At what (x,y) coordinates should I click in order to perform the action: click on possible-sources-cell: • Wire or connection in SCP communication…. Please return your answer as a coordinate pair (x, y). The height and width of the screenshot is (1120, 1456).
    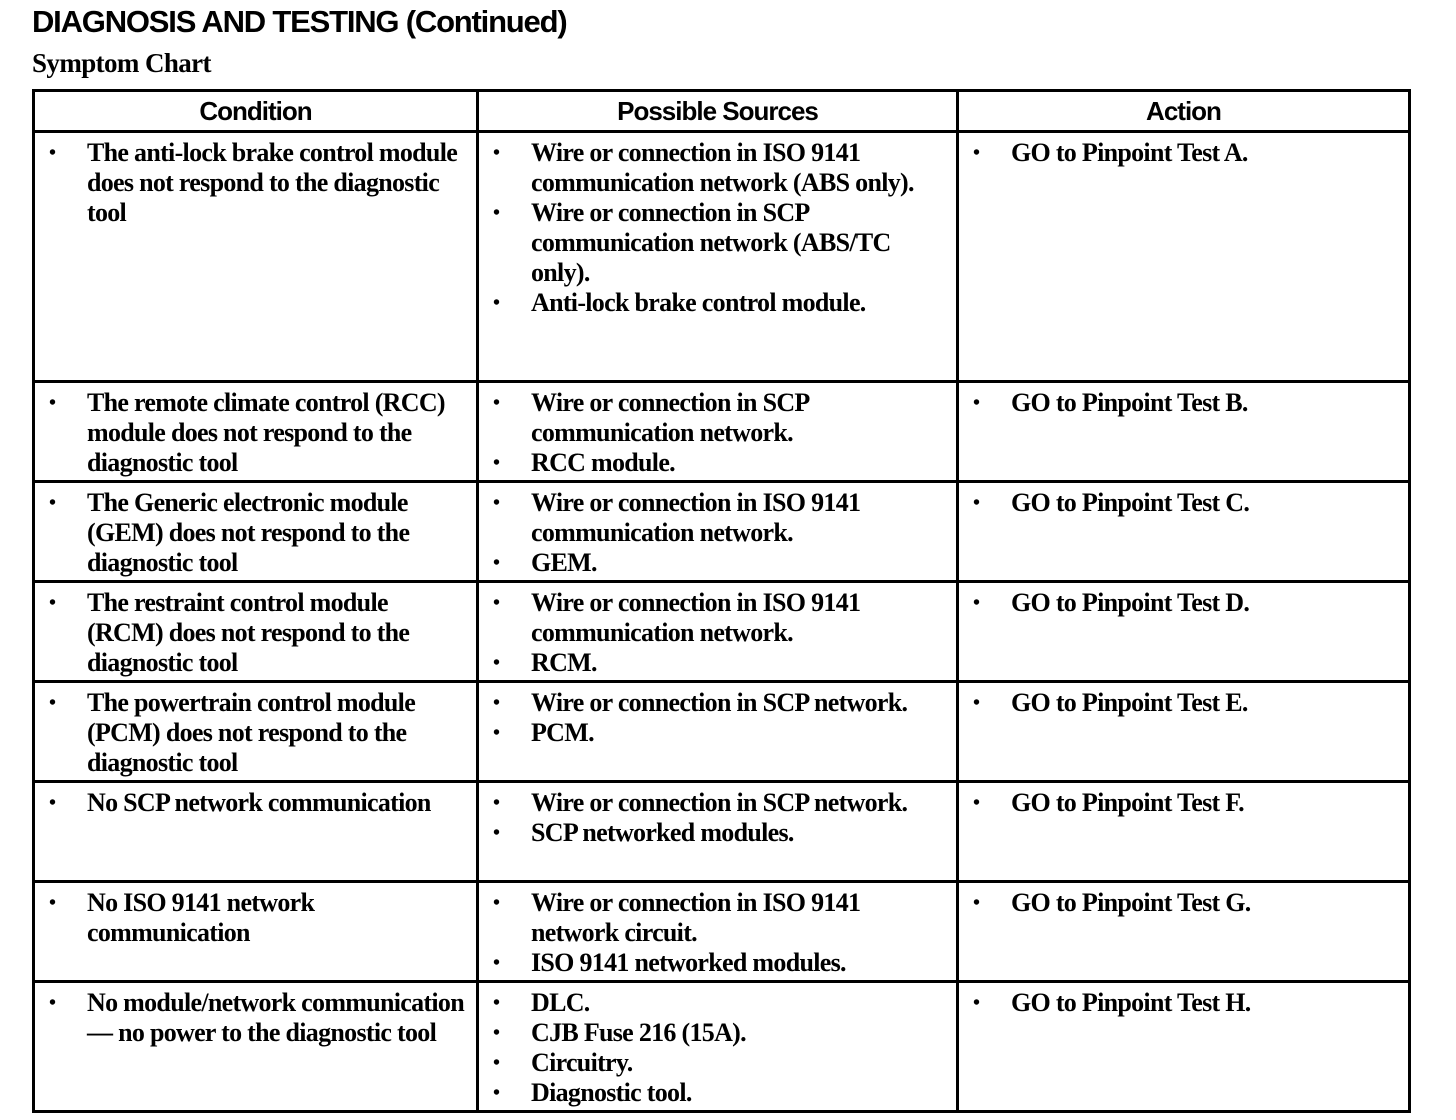
    Looking at the image, I should click on (717, 431).